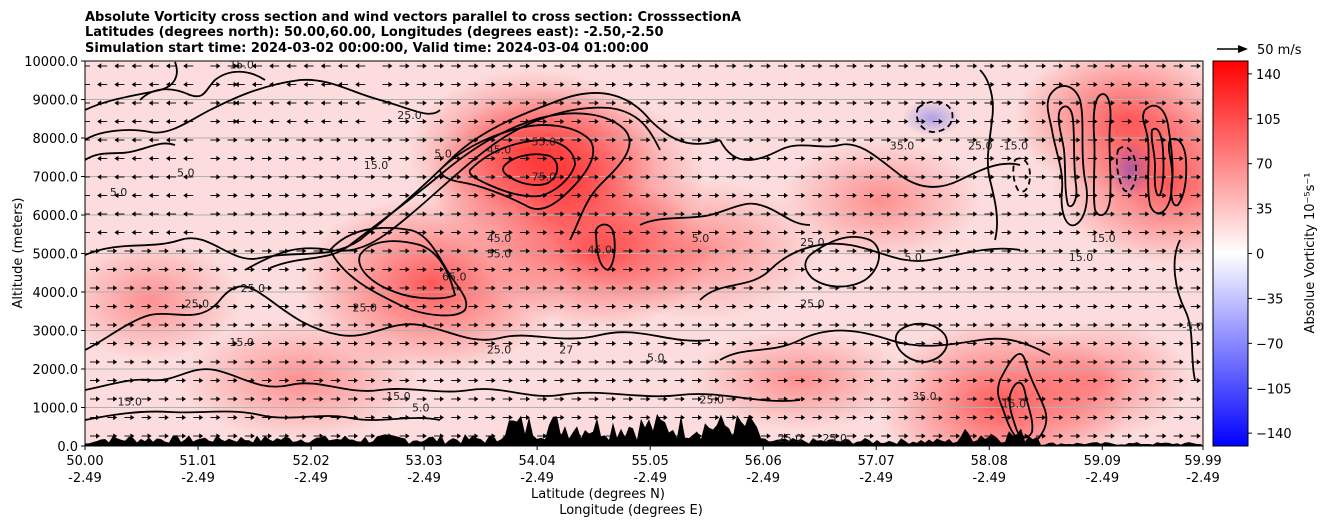 This screenshot has height=526, width=1332. I want to click on x-tick-label-latitude: 53.03, so click(423, 461).